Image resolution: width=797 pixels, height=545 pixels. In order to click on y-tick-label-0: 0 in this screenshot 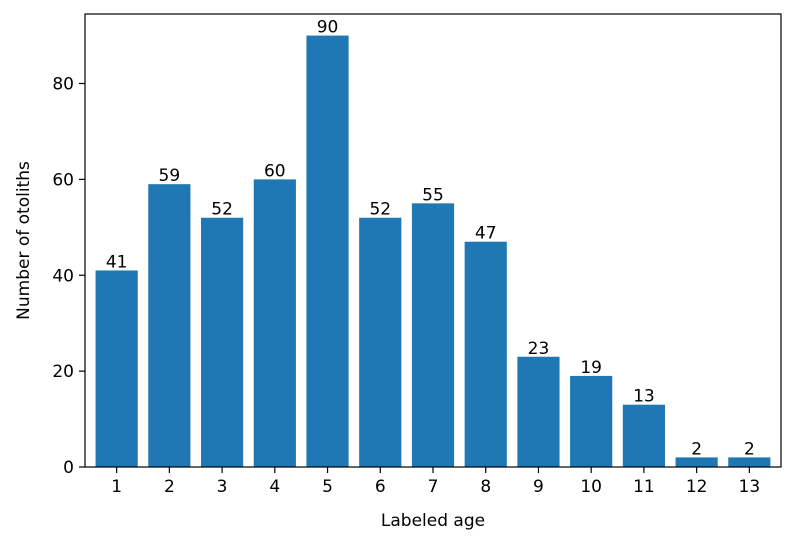, I will do `click(68, 468)`.